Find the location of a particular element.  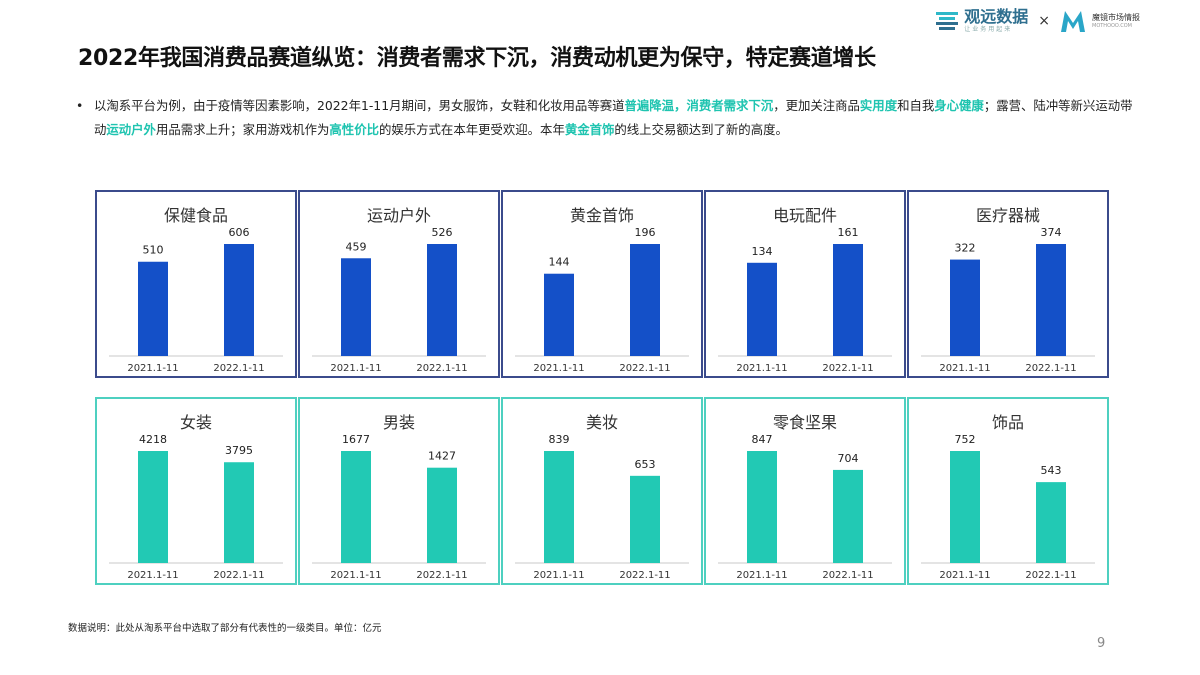

data-label: 1677 is located at coordinates (356, 439).